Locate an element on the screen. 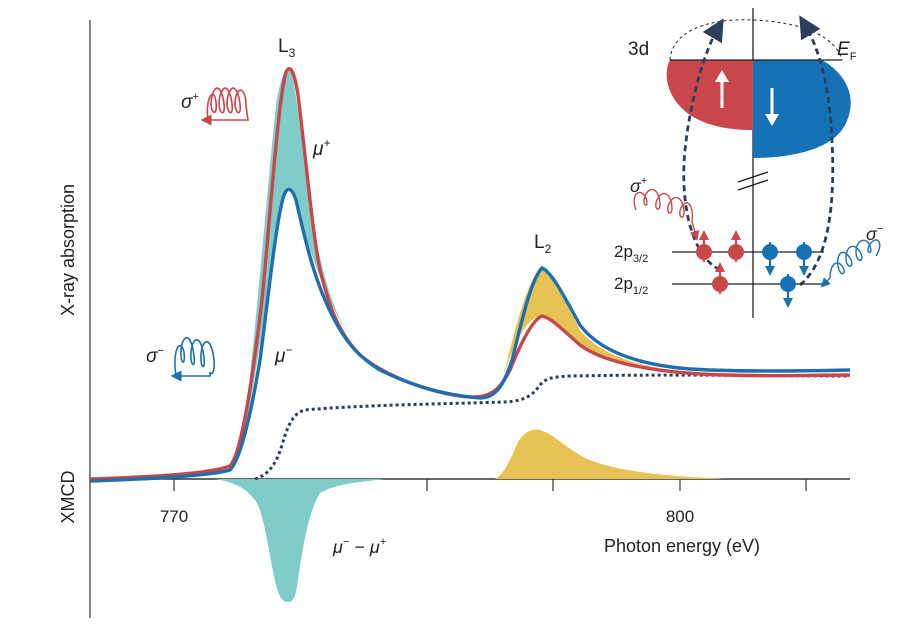  energy-level-inset: 3d EF 2p3/2 2p1/2 is located at coordinates (748, 163).